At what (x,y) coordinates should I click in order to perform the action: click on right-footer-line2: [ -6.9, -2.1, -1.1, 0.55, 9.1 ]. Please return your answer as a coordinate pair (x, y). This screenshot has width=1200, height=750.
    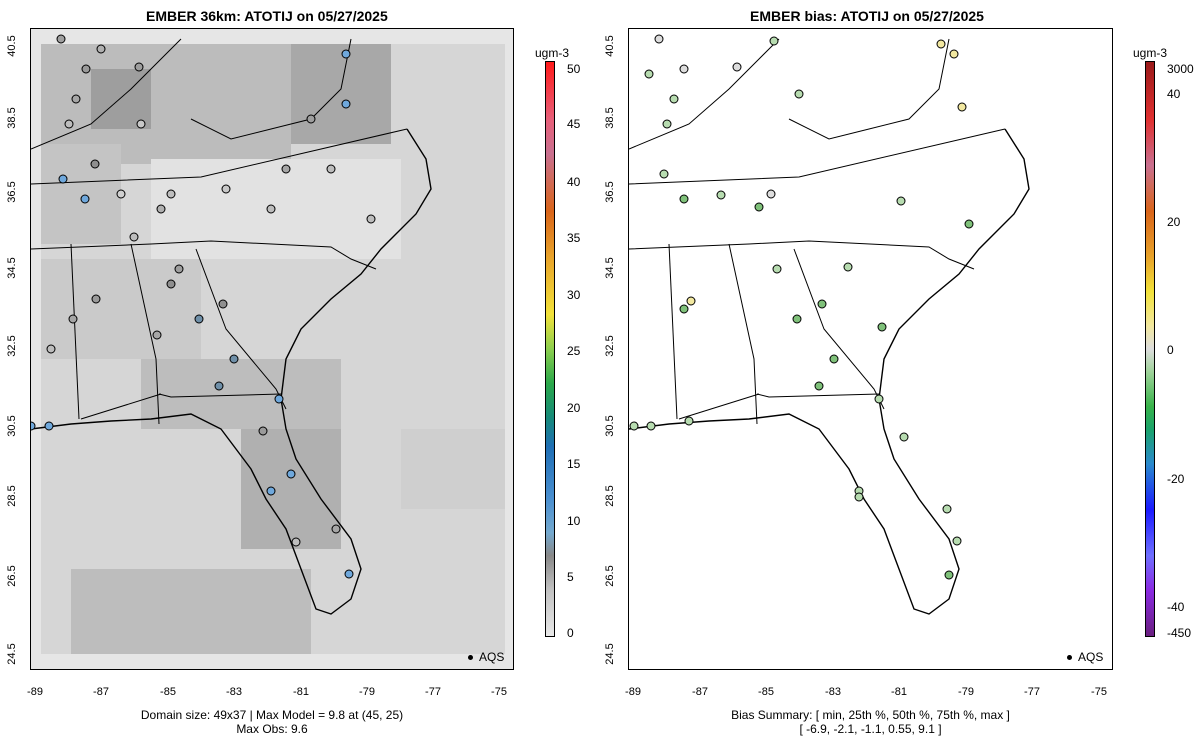
    Looking at the image, I should click on (870, 729).